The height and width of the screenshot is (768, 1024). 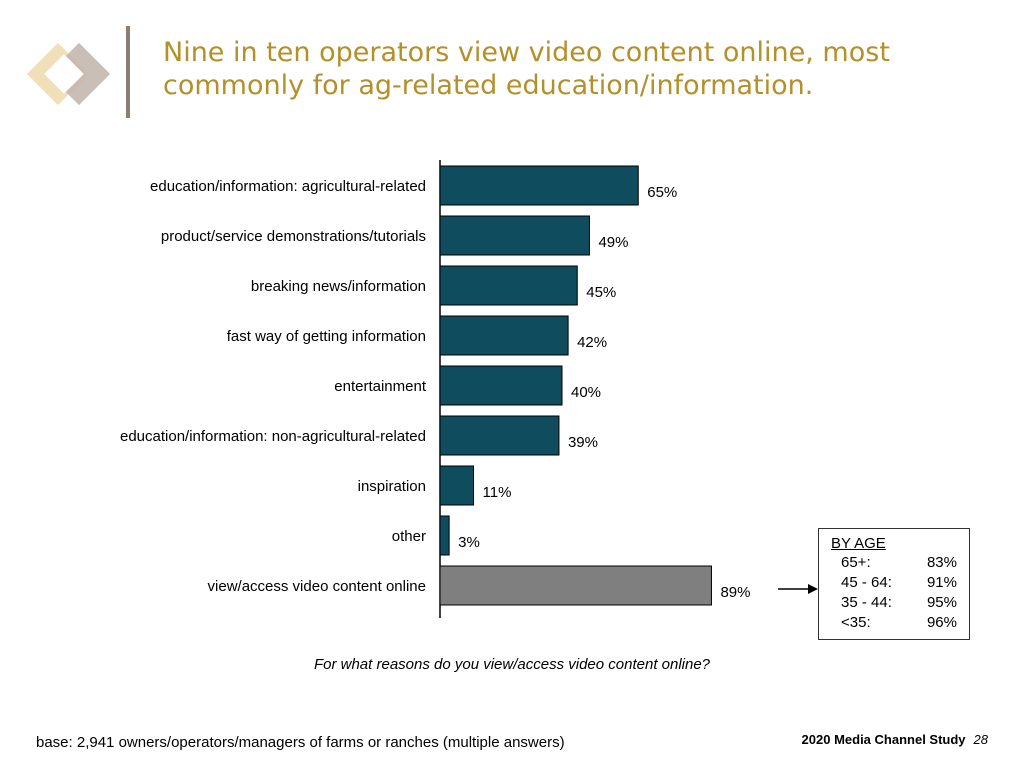 What do you see at coordinates (866, 582) in the screenshot?
I see `by-age-label: 45 - 64:` at bounding box center [866, 582].